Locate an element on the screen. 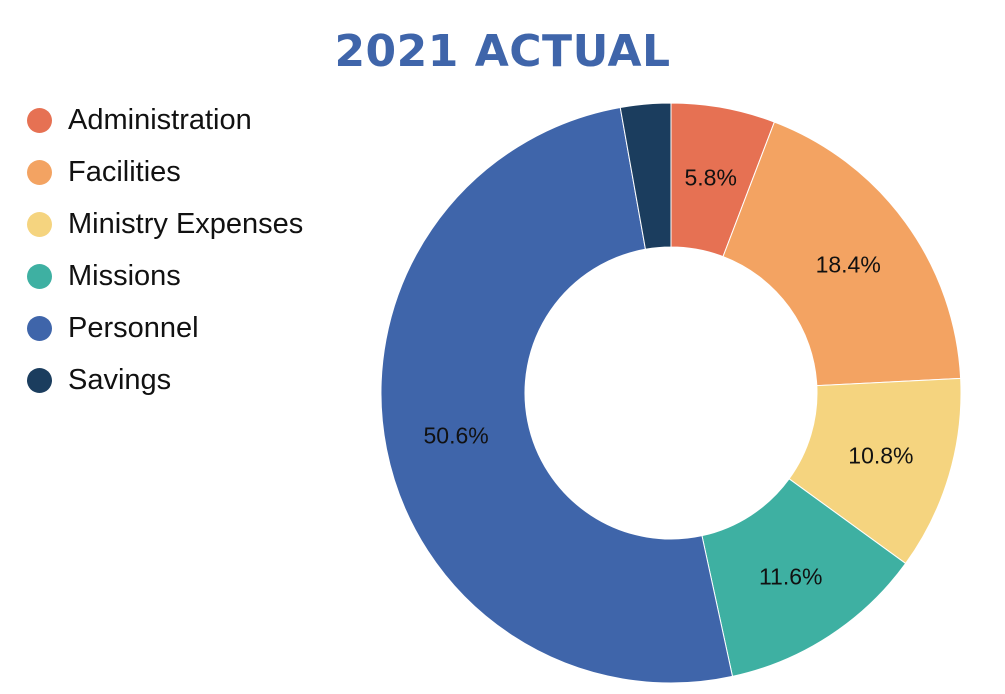  chart-title: 2021 ACTUAL is located at coordinates (502, 51).